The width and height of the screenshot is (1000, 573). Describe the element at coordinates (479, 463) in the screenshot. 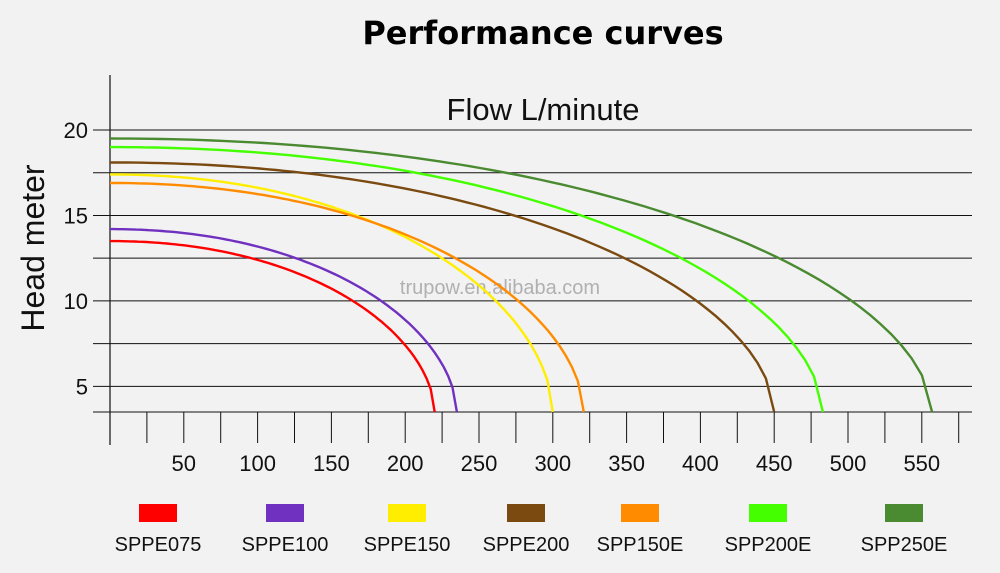

I see `x-tick-label: 250` at that location.